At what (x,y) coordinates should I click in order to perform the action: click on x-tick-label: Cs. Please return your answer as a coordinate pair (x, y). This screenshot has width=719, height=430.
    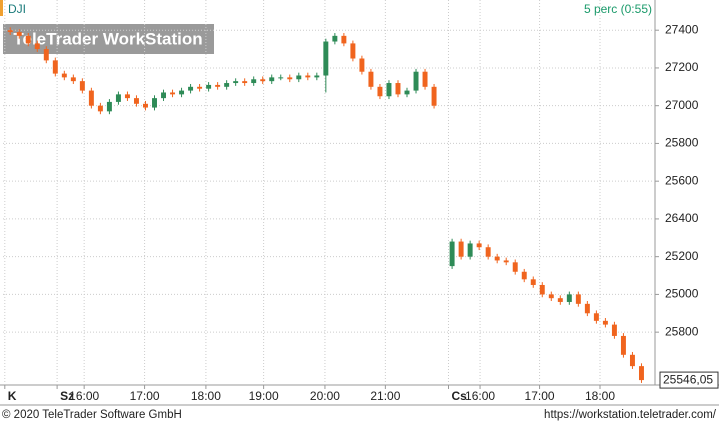
    Looking at the image, I should click on (459, 396).